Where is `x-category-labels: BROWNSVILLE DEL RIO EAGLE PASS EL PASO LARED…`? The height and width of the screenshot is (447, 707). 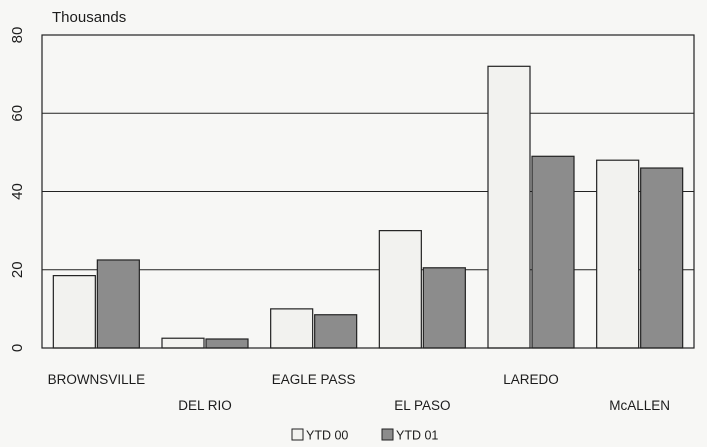 x-category-labels: BROWNSVILLE DEL RIO EAGLE PASS EL PASO LARED… is located at coordinates (359, 392).